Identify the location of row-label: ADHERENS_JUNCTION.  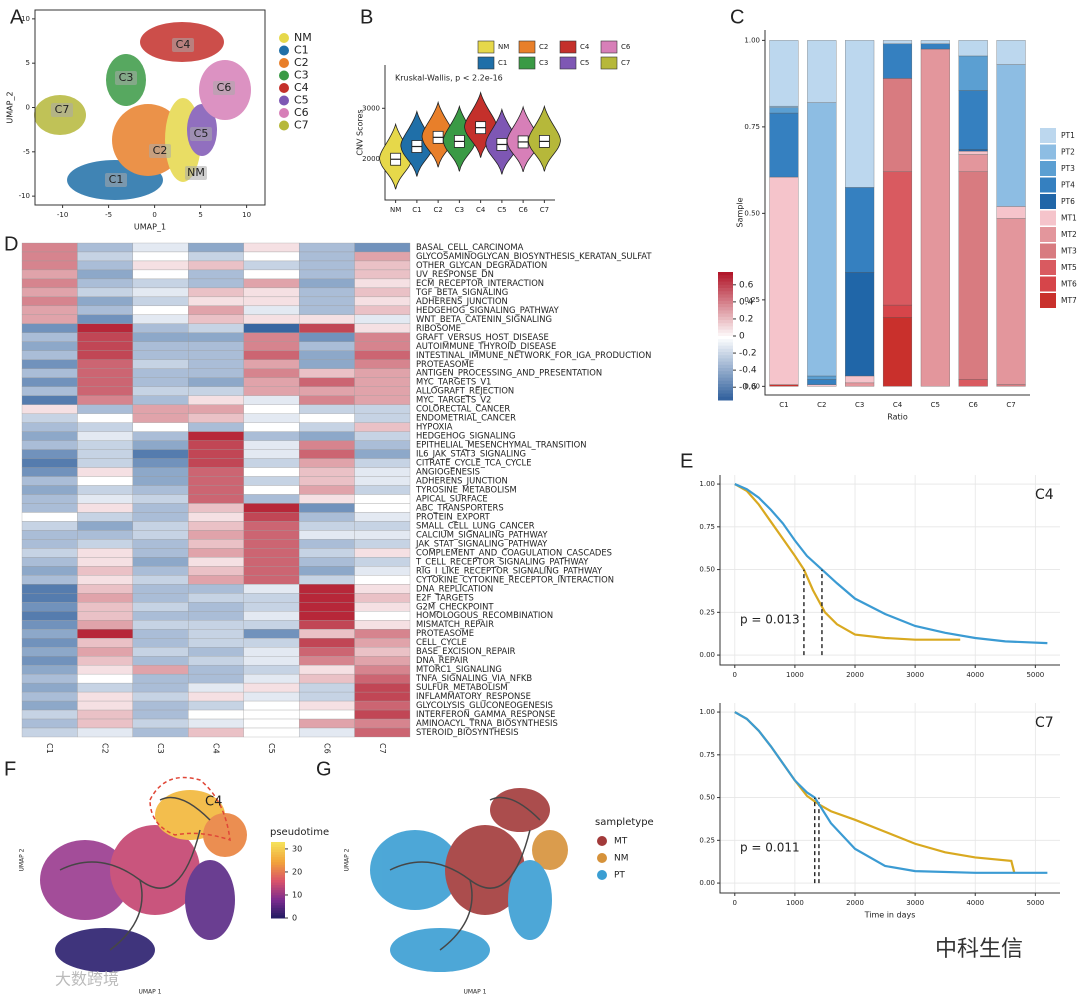
(462, 301).